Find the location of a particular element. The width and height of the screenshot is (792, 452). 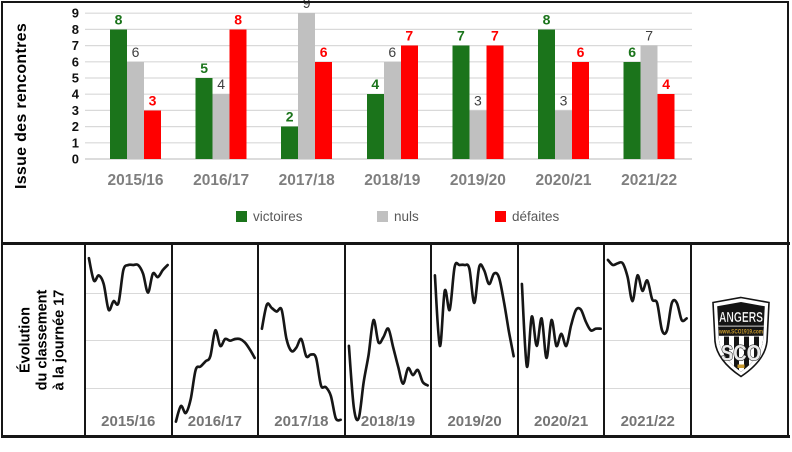

legend-item-défaites: défaites is located at coordinates (527, 216).